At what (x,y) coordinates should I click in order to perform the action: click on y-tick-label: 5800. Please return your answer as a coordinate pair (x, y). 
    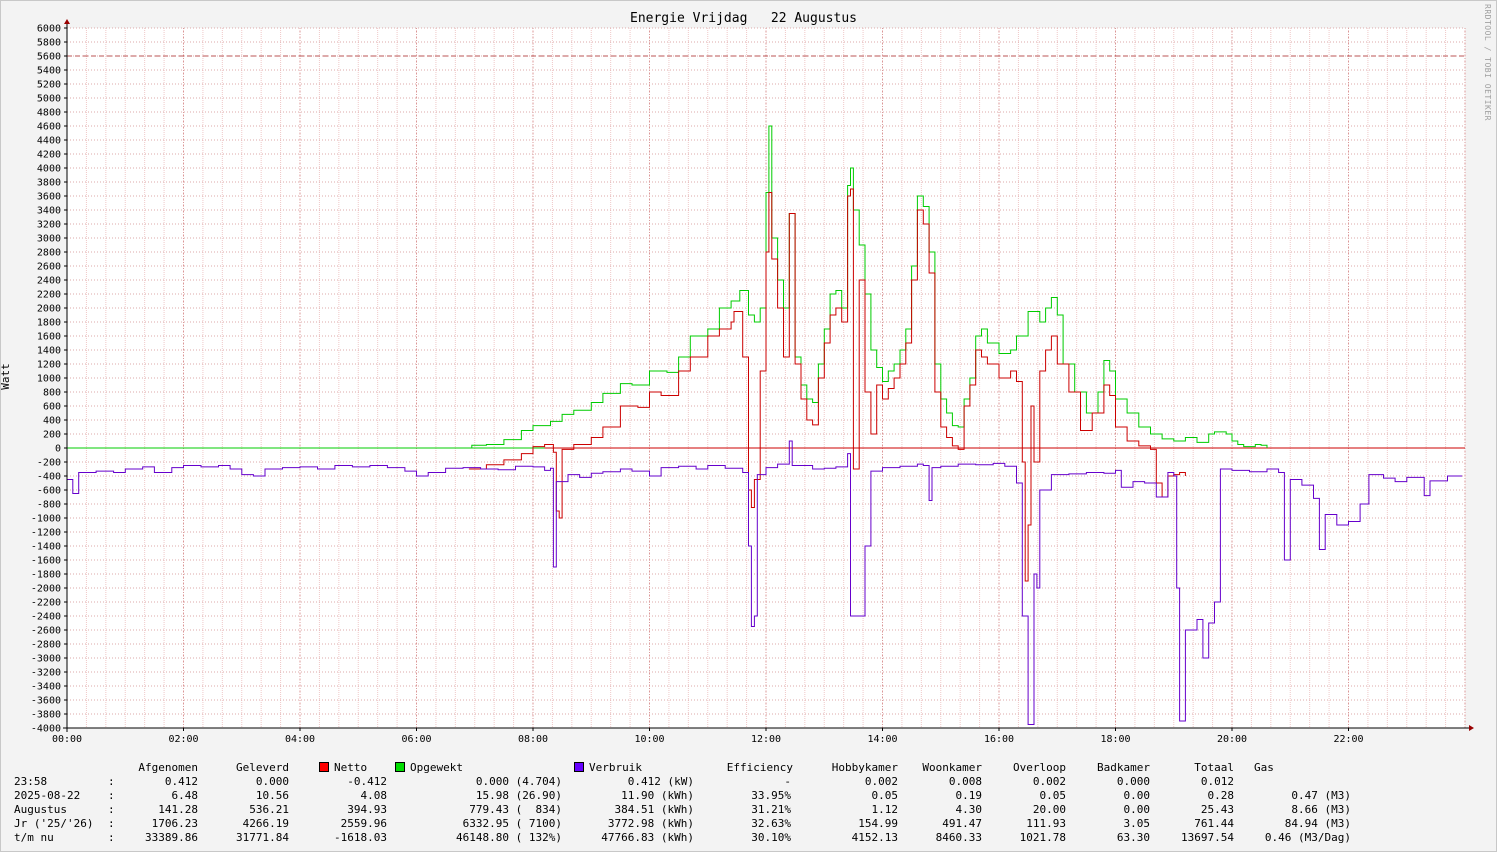
    Looking at the image, I should click on (49, 43).